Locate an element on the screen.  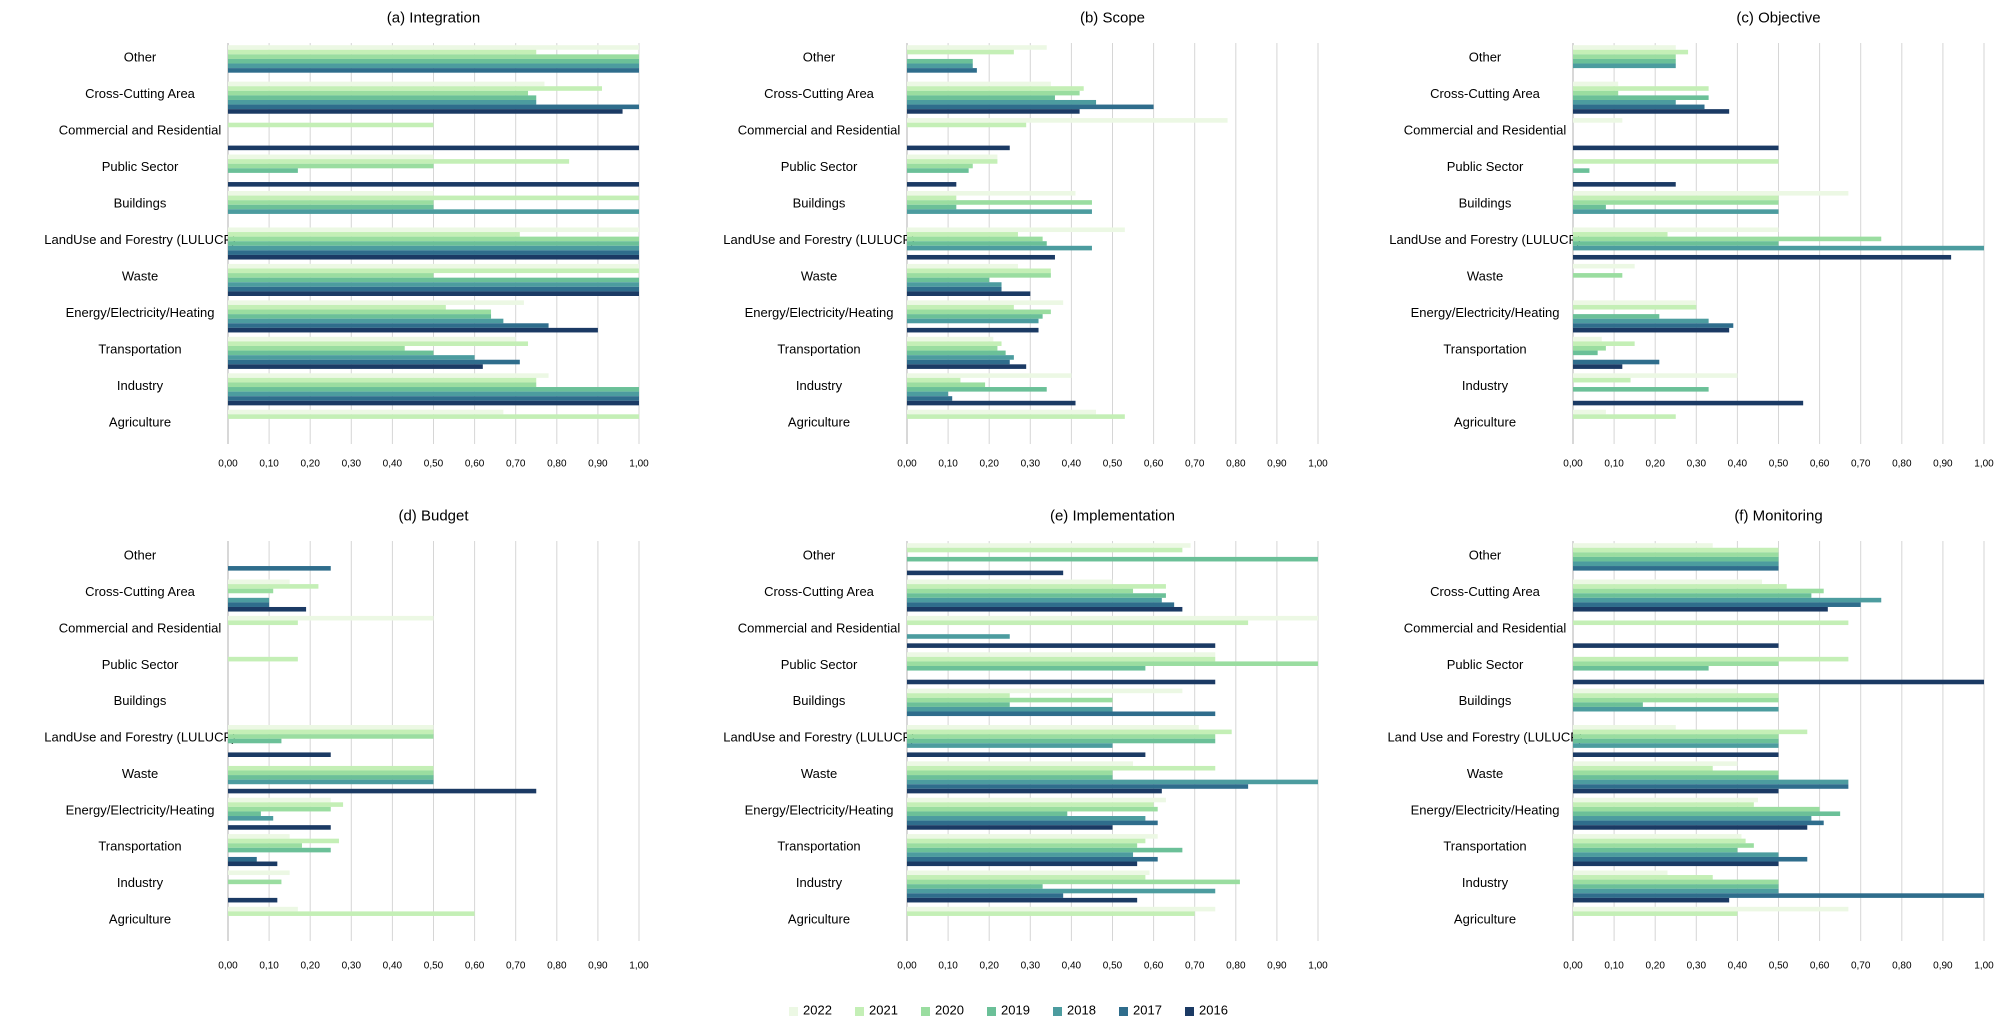
y-category-label: Public Sector is located at coordinates (140, 664).